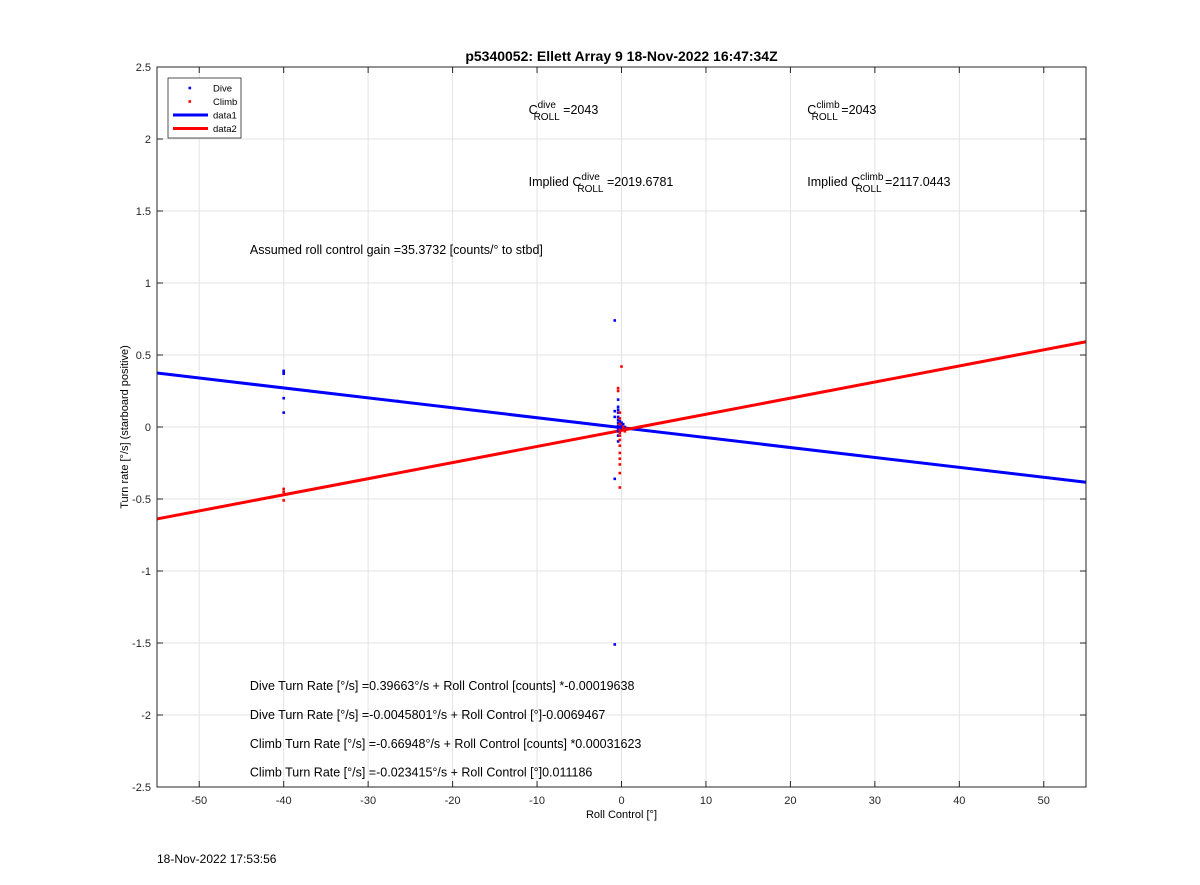 The height and width of the screenshot is (885, 1200). What do you see at coordinates (141, 644) in the screenshot?
I see `y-tick-label: -1.5` at bounding box center [141, 644].